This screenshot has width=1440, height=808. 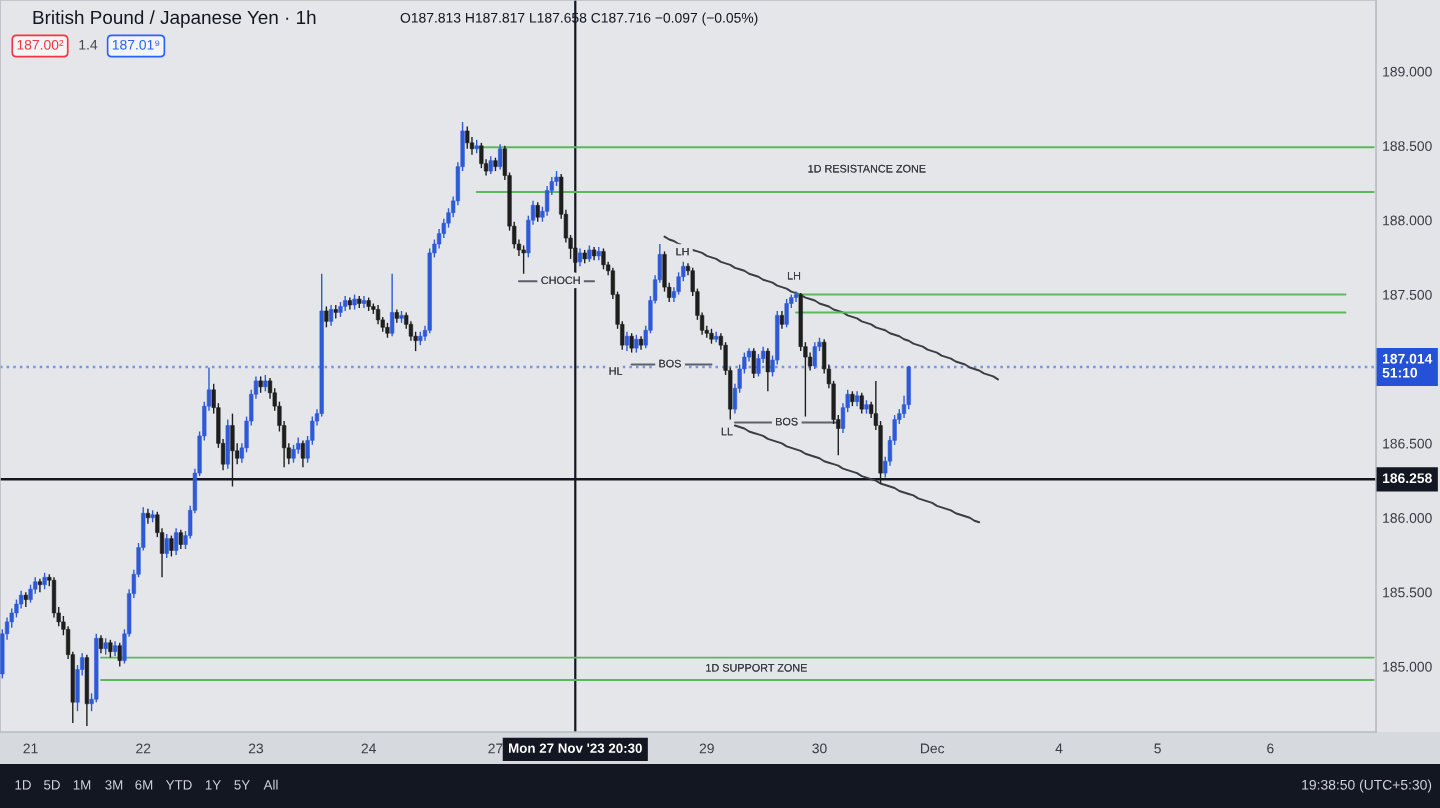 I want to click on text: British Pound / Japanese Yen · 1h, so click(x=174, y=19).